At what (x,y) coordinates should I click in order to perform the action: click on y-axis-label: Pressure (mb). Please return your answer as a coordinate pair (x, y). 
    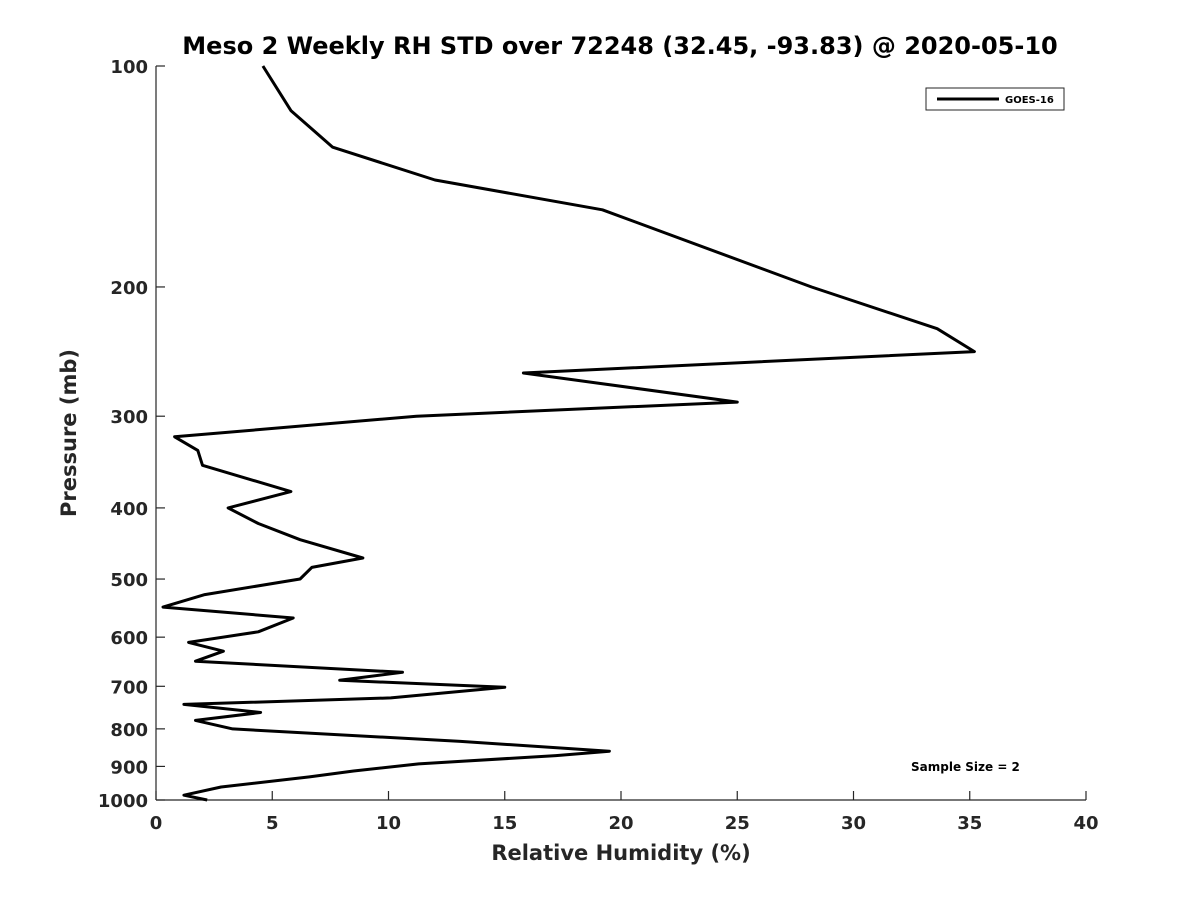
    Looking at the image, I should click on (69, 433).